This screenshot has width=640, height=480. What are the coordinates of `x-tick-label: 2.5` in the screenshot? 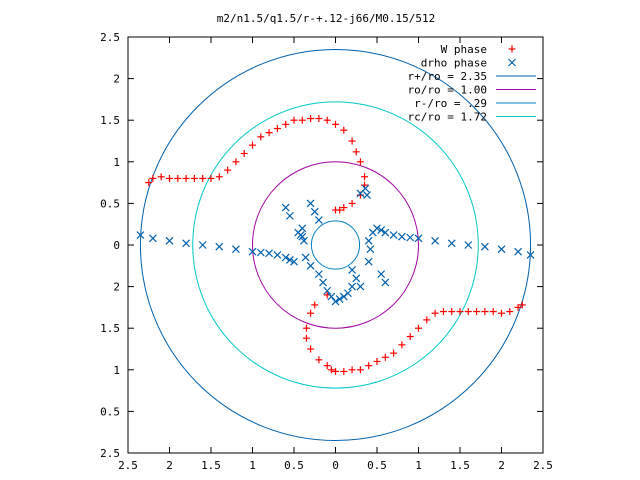 It's located at (128, 465).